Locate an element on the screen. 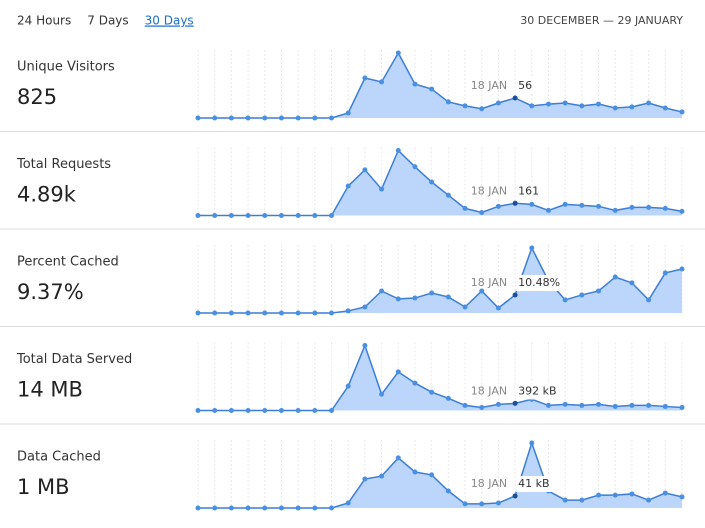  metric-title: Data Cached is located at coordinates (59, 457).